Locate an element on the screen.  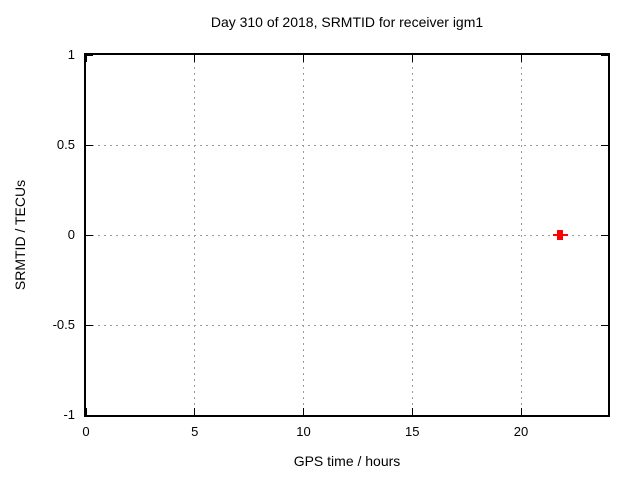
x-tick-label: 20 is located at coordinates (521, 431).